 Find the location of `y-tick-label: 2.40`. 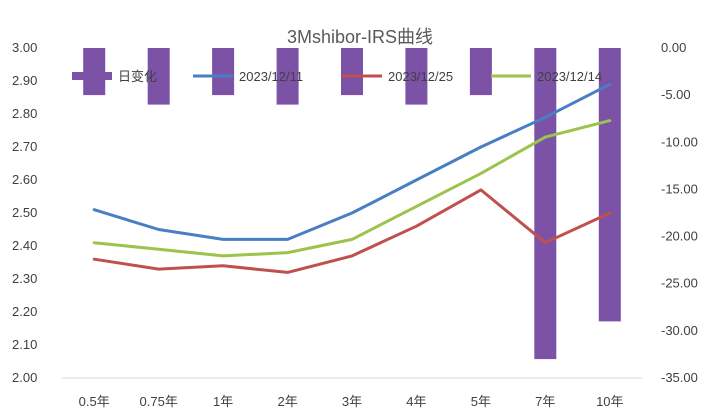

y-tick-label: 2.40 is located at coordinates (24, 245).